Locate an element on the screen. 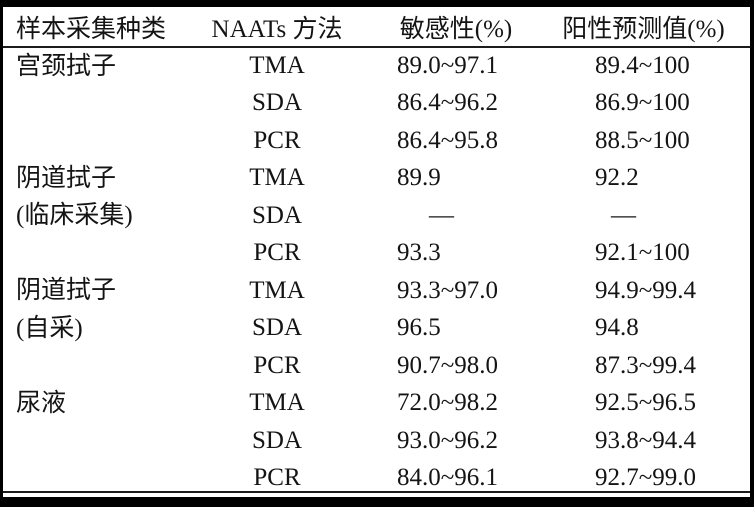 The height and width of the screenshot is (507, 754). sensitivity-cell: 86.4~96.2 is located at coordinates (448, 103).